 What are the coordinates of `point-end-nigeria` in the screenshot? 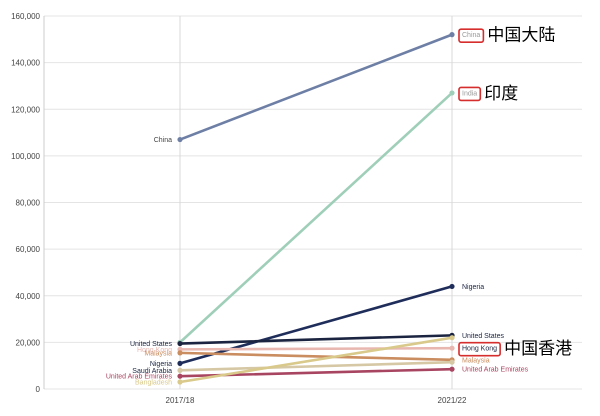 It's located at (452, 286).